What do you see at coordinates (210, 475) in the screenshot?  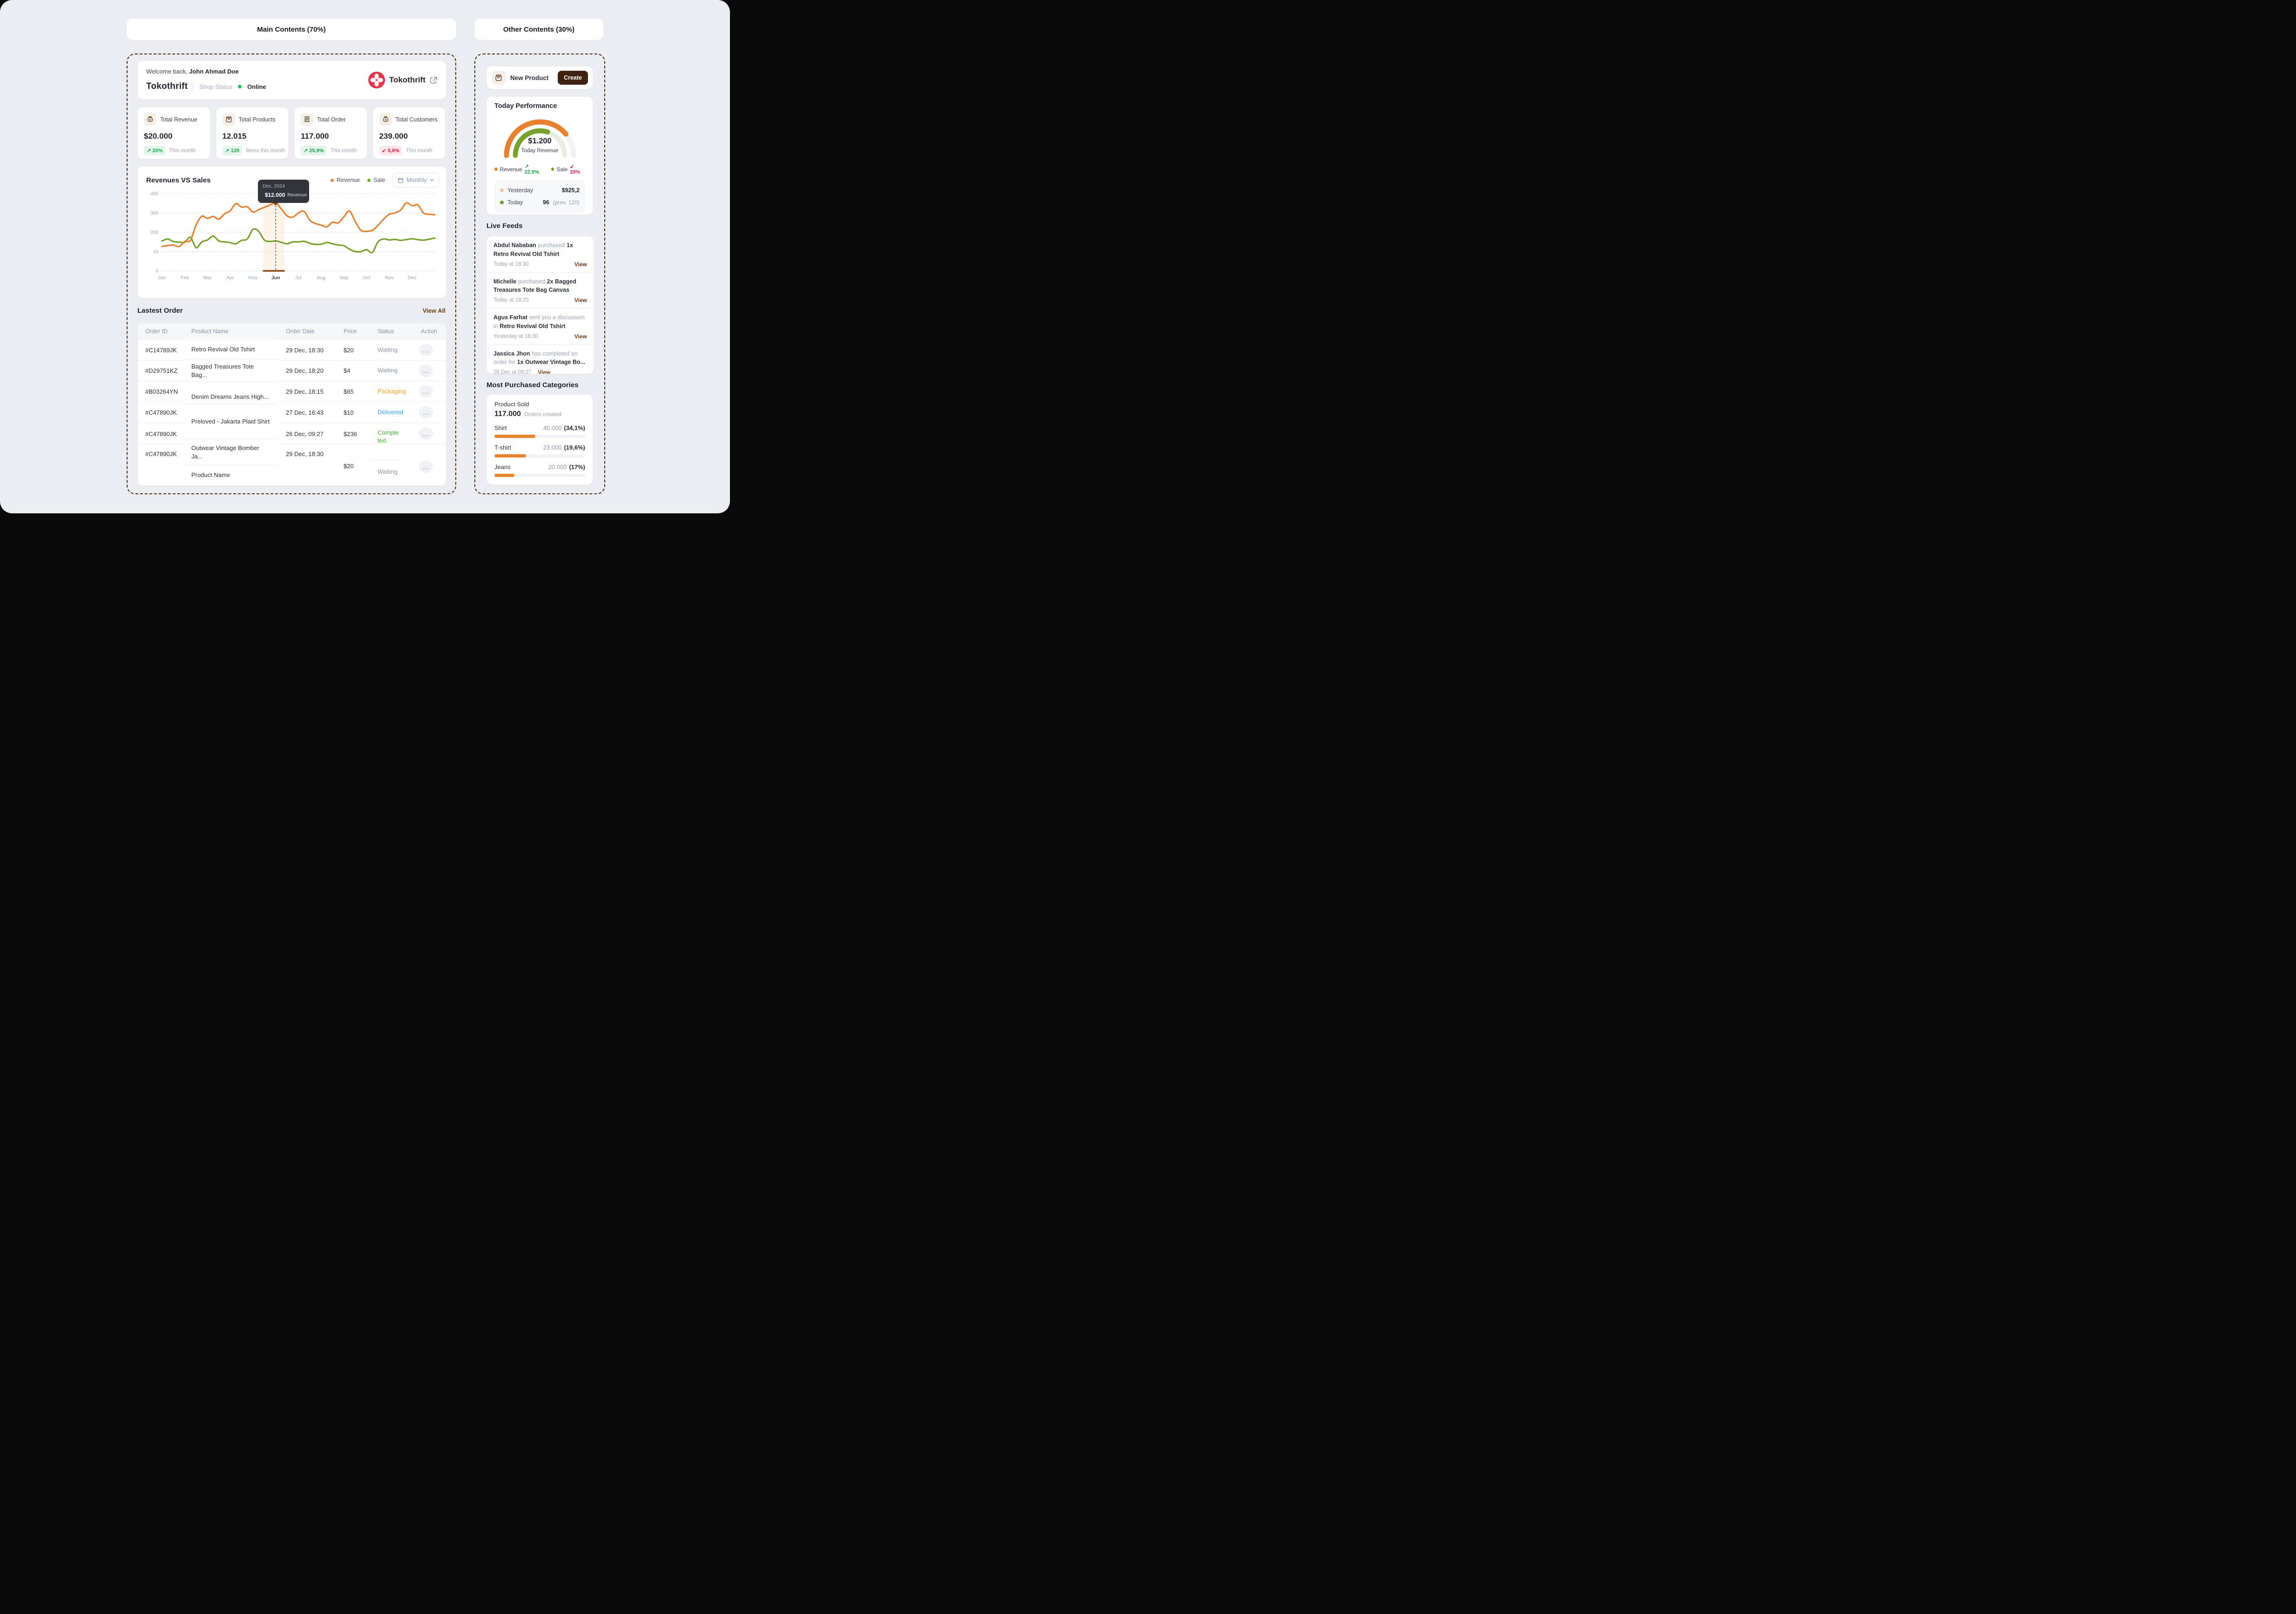 I see `product-name: Product Name` at bounding box center [210, 475].